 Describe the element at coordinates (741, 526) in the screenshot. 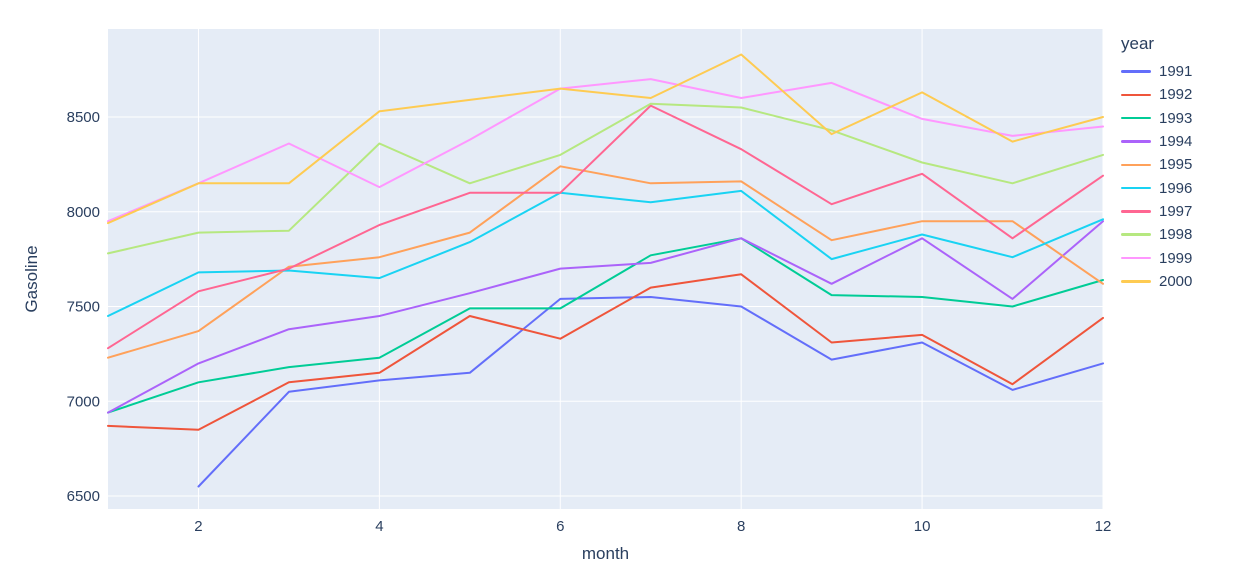

I see `x-tick-label: 8` at that location.